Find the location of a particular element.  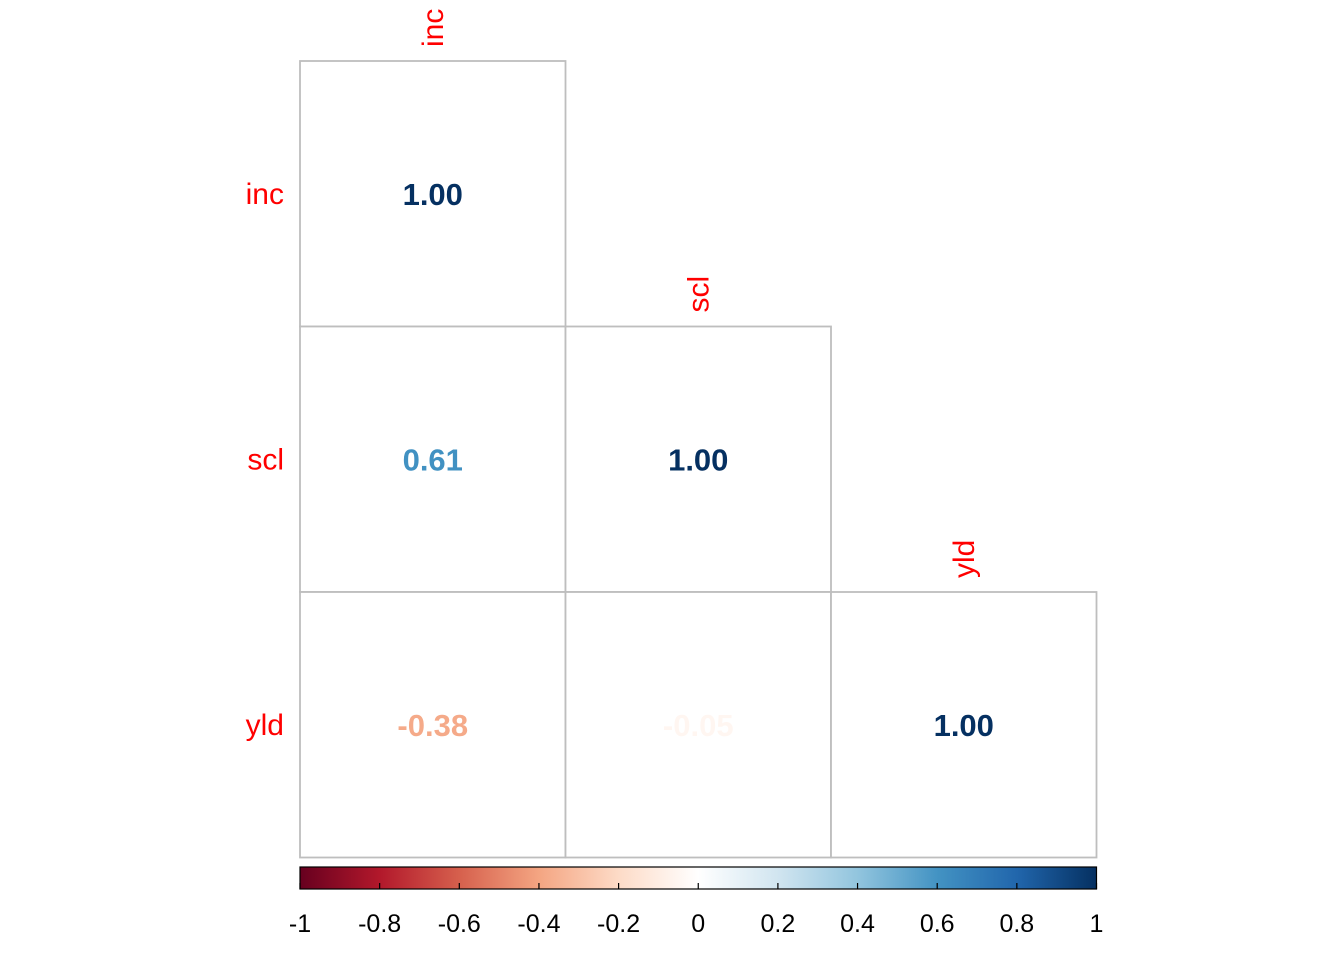

value-yld-inc: -0.38 is located at coordinates (432, 725).